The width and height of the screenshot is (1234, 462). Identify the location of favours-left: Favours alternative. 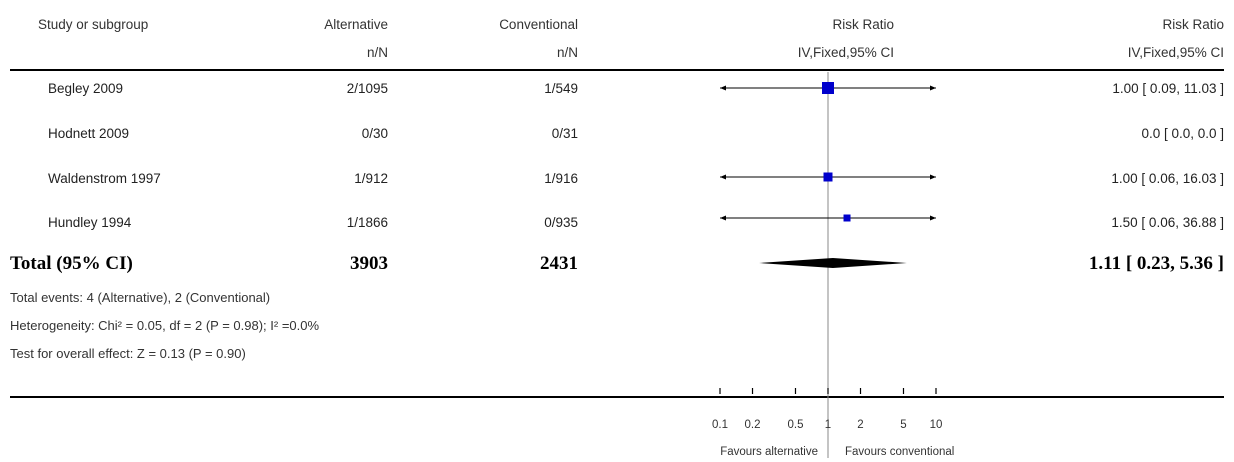
(769, 452).